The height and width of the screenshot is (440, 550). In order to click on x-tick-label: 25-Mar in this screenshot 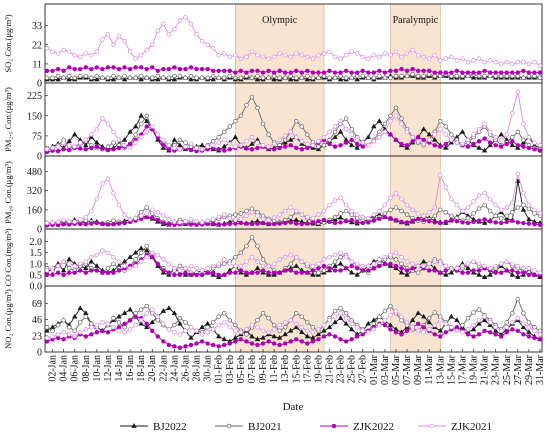, I will do `click(507, 369)`.